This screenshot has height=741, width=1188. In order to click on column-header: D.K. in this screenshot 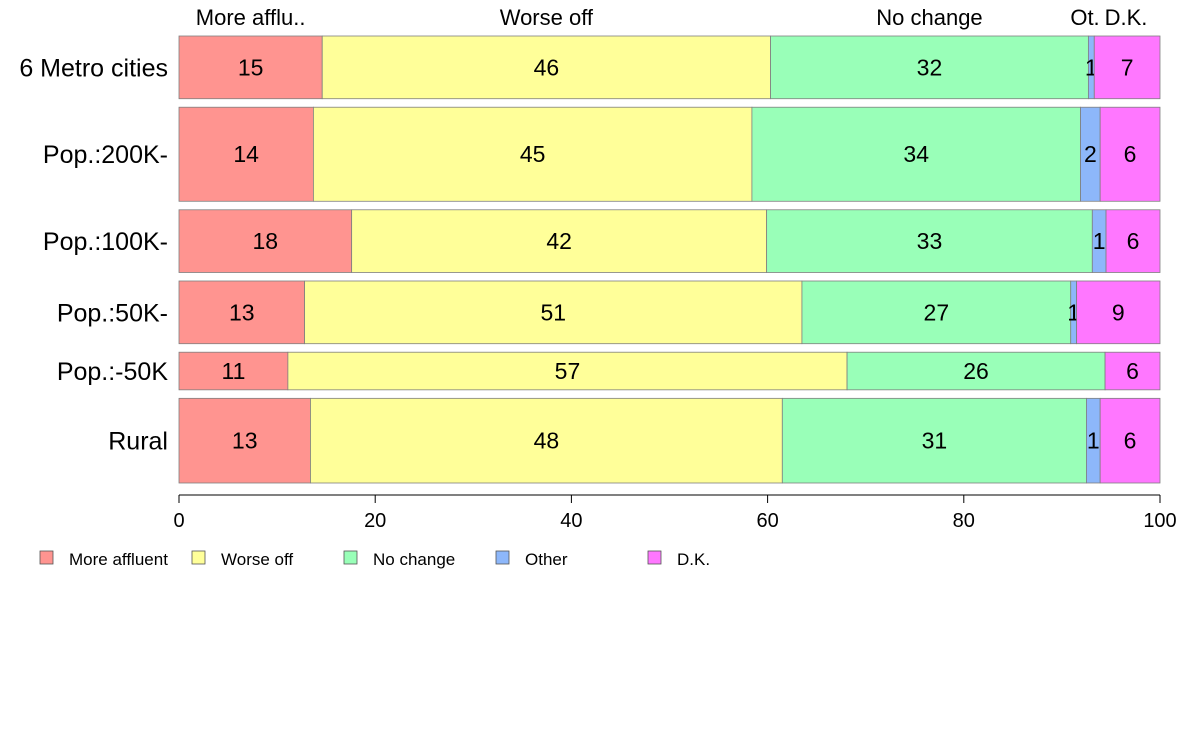, I will do `click(1126, 17)`.